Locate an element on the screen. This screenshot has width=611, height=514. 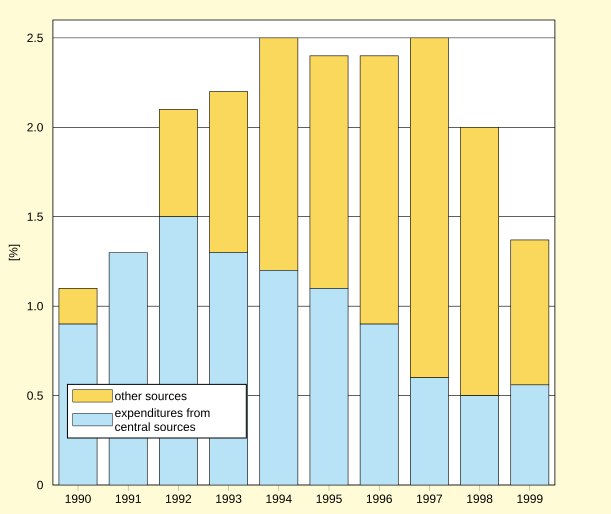
y-tick-label: 0.5 is located at coordinates (35, 395).